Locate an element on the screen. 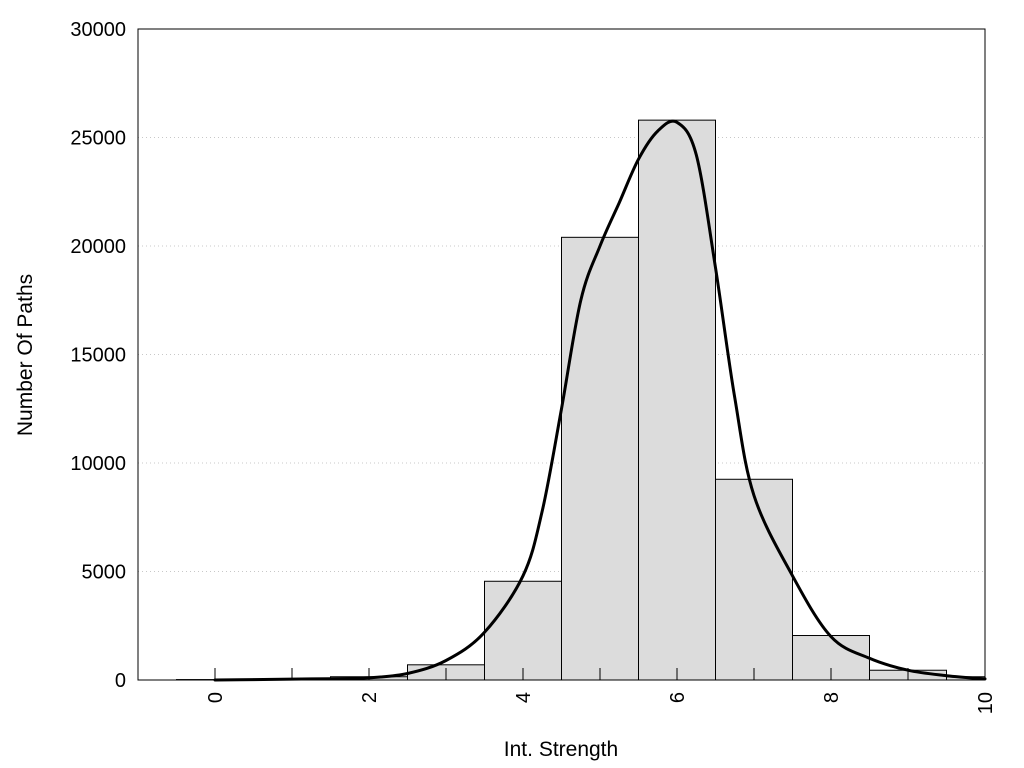 Image resolution: width=1024 pixels, height=768 pixels. y-tick-label: 15000 is located at coordinates (98, 356).